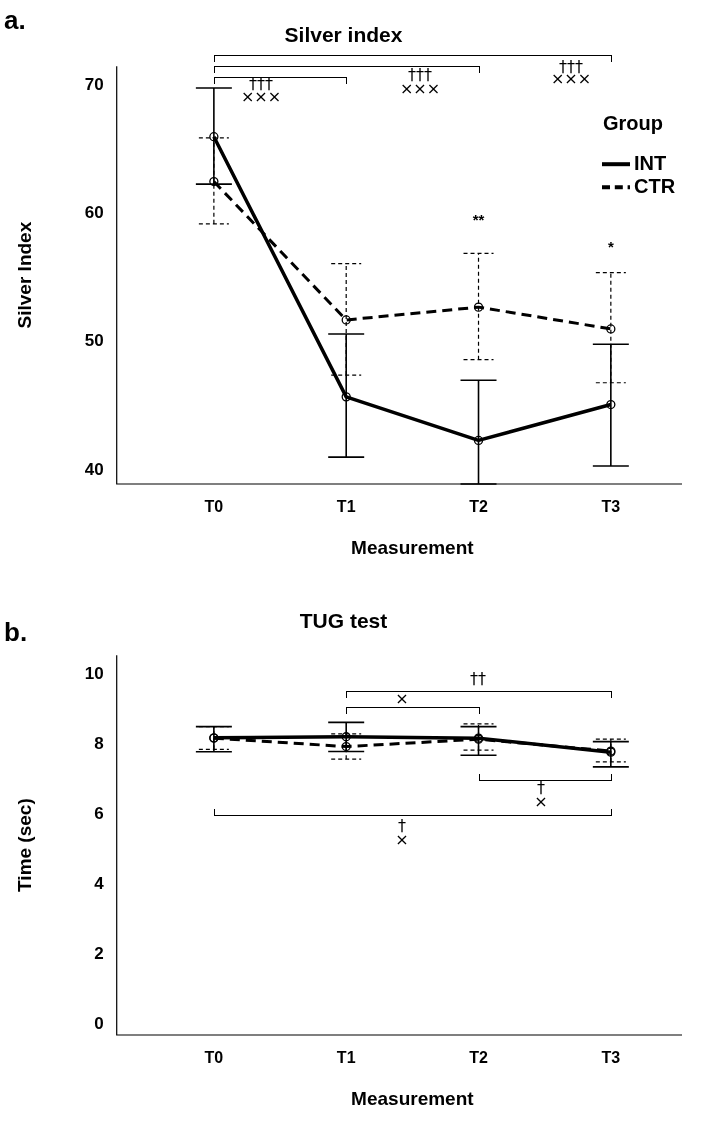 The image size is (707, 1121). Describe the element at coordinates (343, 35) in the screenshot. I see `chart-title: Silver index` at that location.